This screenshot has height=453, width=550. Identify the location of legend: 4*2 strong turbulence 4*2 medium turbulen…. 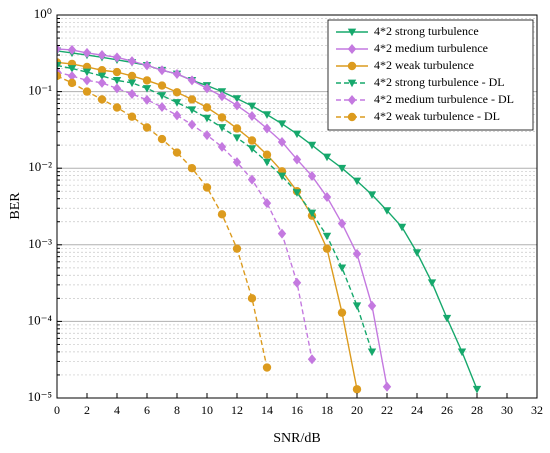
(430, 75).